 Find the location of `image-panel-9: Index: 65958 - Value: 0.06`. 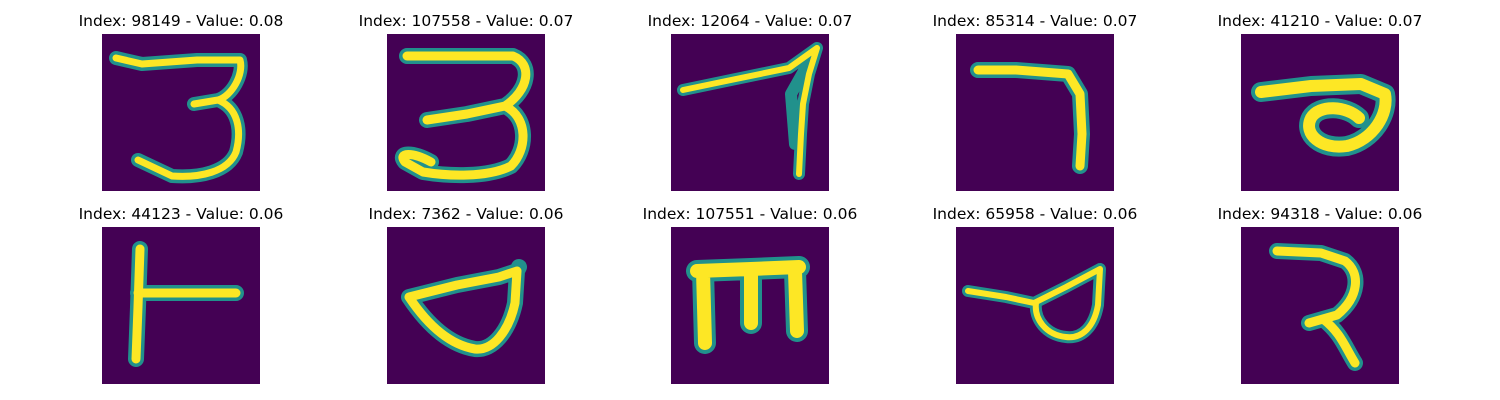

image-panel-9: Index: 65958 - Value: 0.06 is located at coordinates (1035, 295).